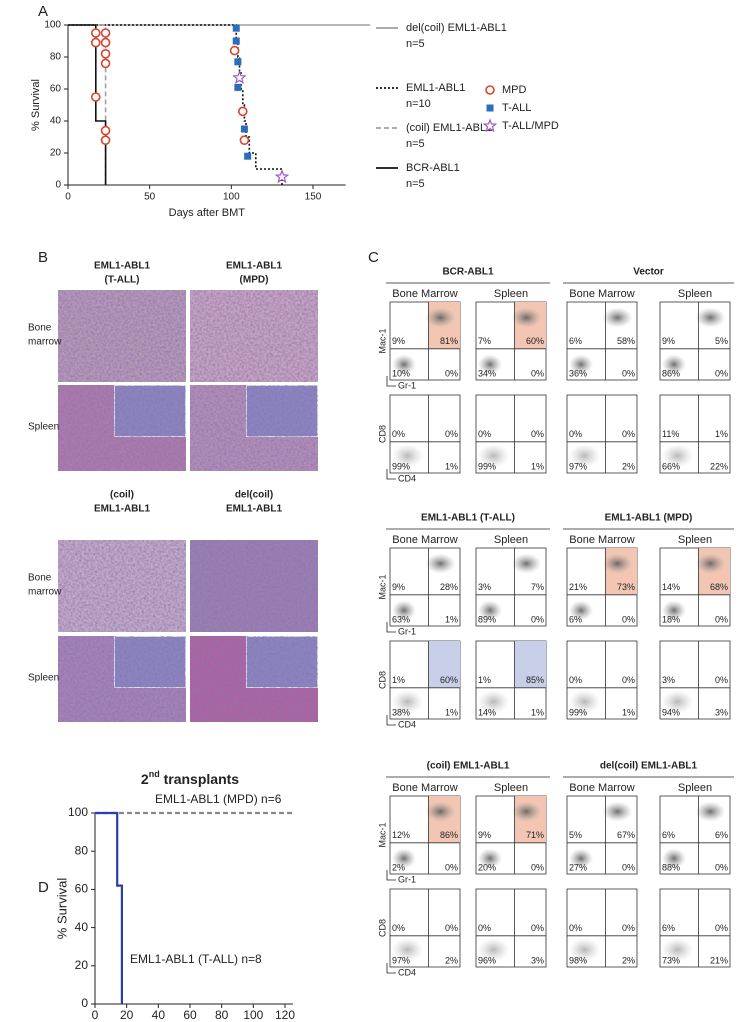  I want to click on marker-square, so click(238, 87).